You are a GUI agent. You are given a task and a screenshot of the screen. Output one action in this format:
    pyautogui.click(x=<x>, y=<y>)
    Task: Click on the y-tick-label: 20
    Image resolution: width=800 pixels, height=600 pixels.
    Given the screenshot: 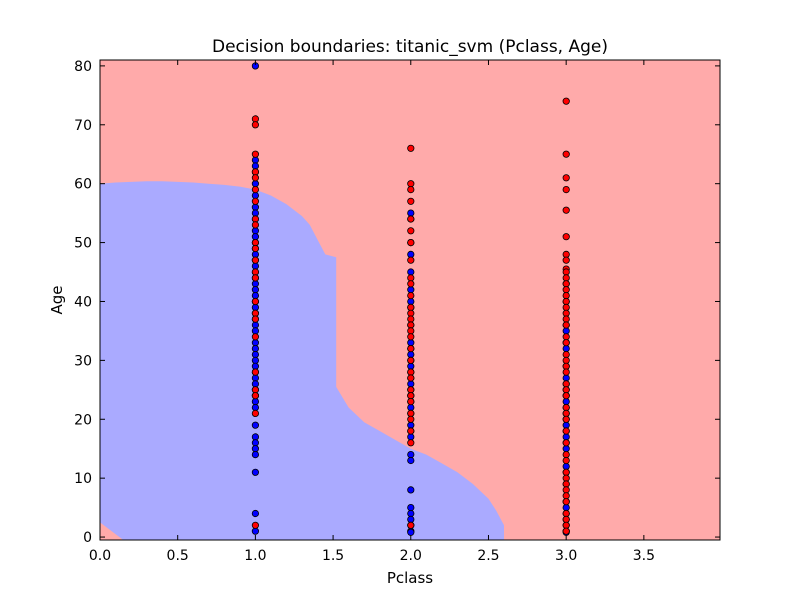 What is the action you would take?
    pyautogui.click(x=83, y=420)
    